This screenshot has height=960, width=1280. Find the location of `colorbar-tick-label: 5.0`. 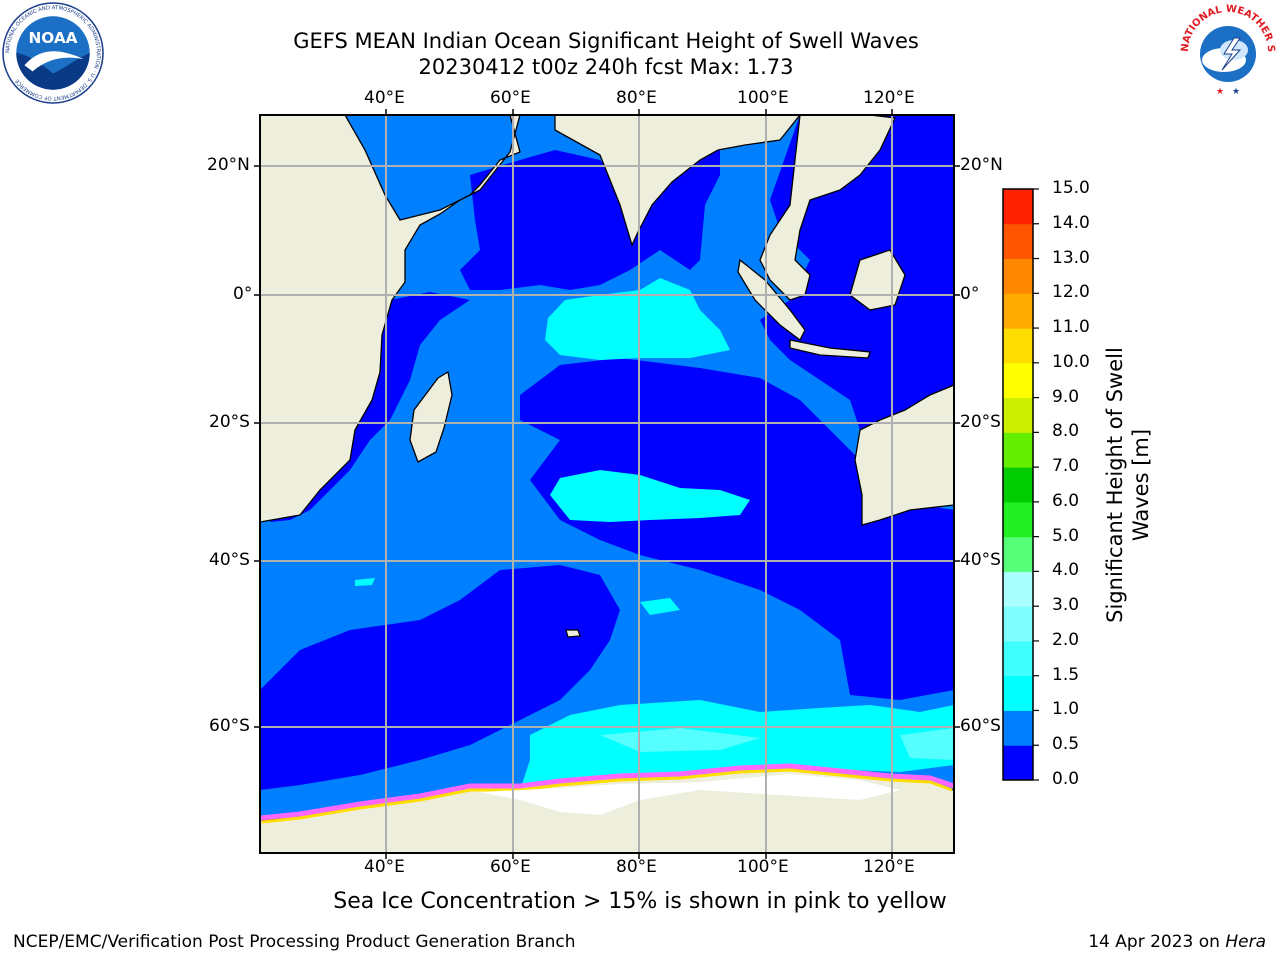

colorbar-tick-label: 5.0 is located at coordinates (1066, 535).